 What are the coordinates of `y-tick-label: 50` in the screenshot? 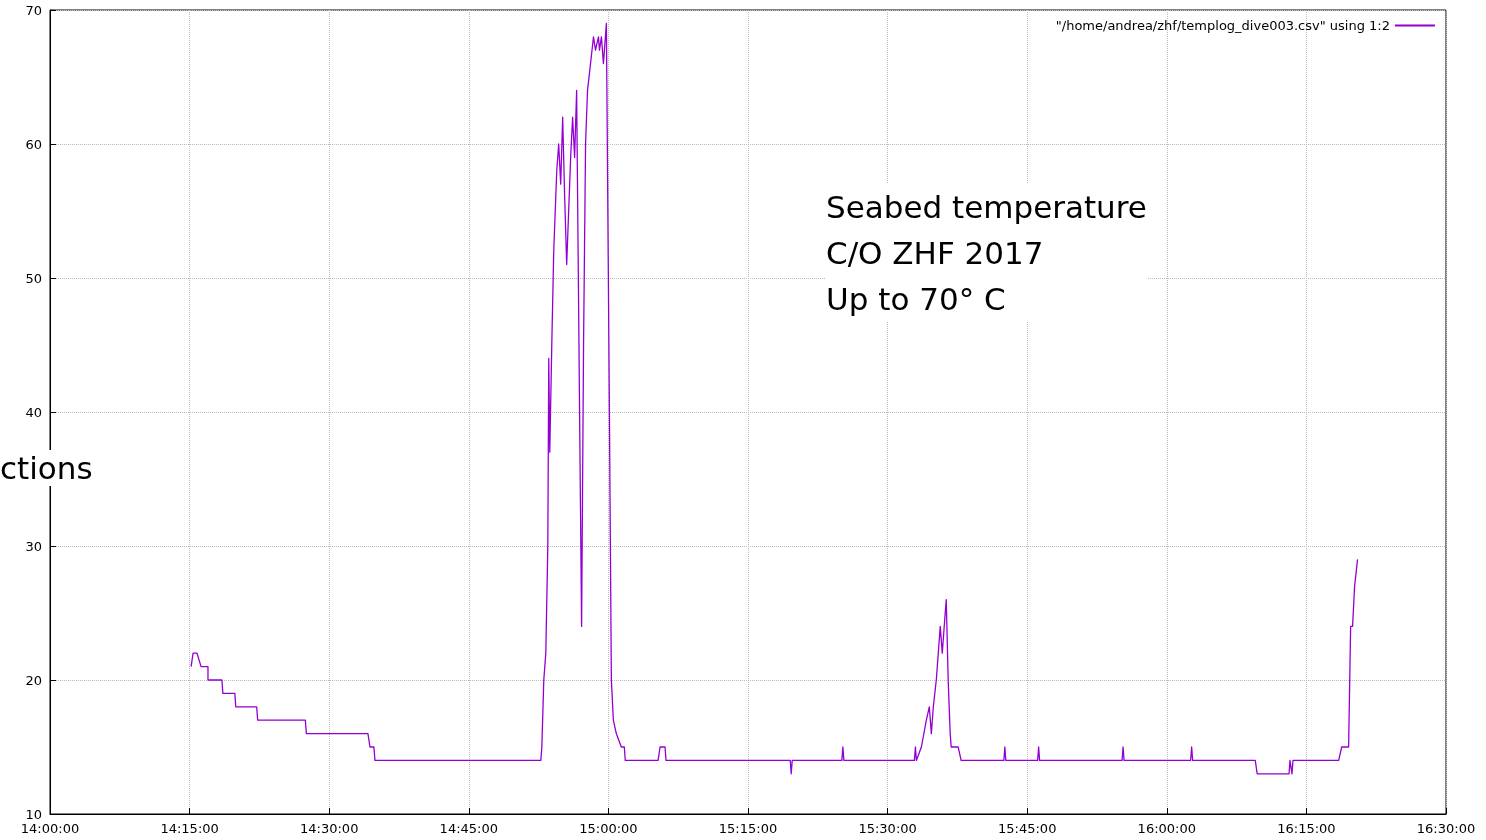 It's located at (33, 278).